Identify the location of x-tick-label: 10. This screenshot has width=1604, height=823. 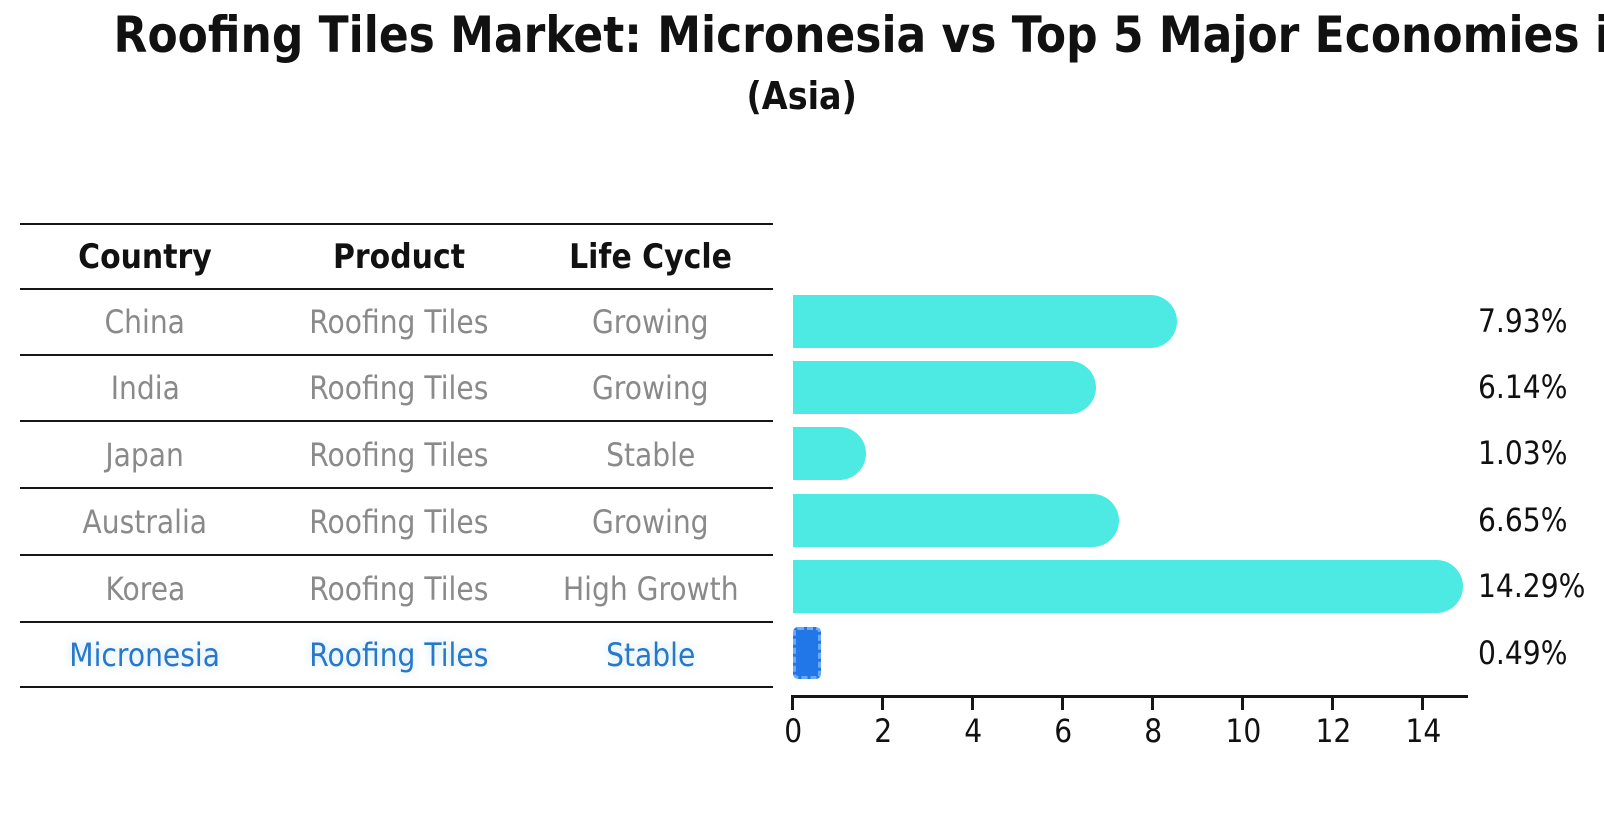
(1243, 731).